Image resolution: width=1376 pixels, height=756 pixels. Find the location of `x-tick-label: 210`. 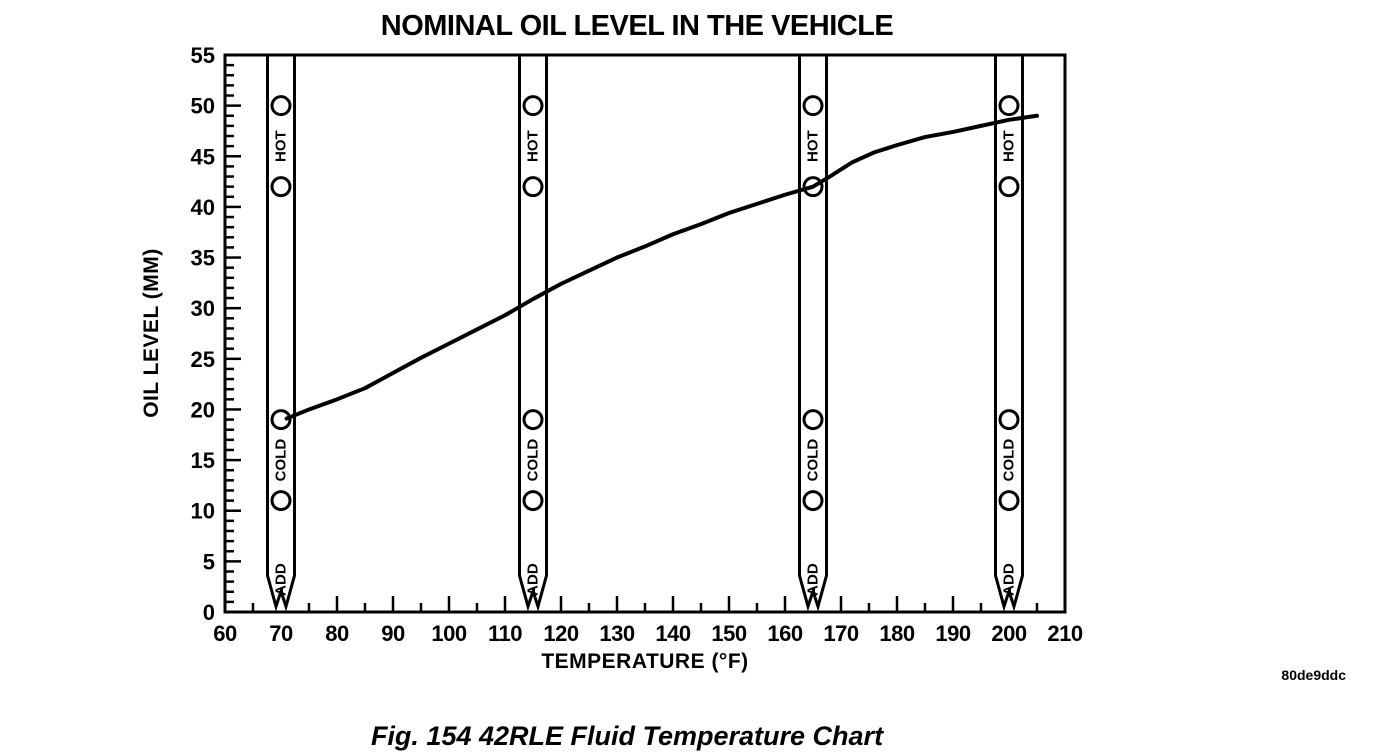

x-tick-label: 210 is located at coordinates (1064, 633).